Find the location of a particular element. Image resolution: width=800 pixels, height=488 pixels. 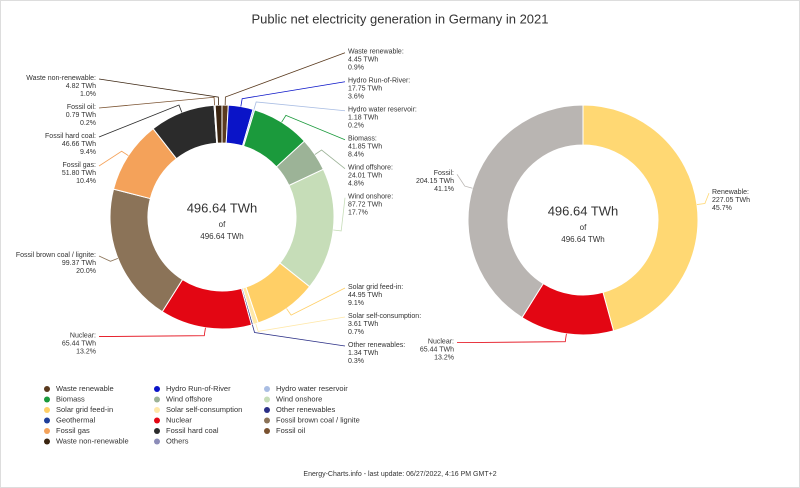

slice-value: 41.85 TWh is located at coordinates (365, 147).